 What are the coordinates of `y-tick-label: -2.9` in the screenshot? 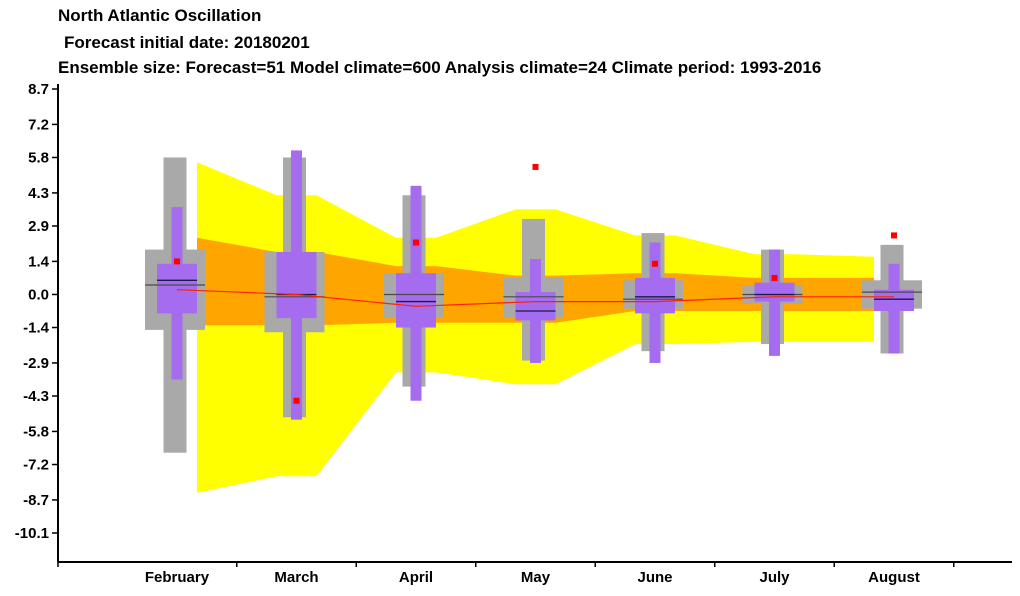 It's located at (36, 363).